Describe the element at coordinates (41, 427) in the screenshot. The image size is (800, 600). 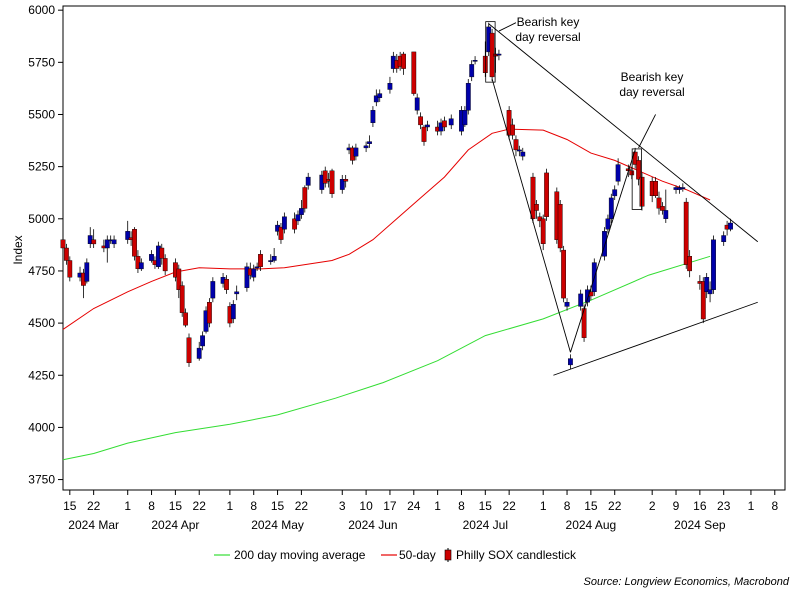
I see `y-tick-label: 4000` at that location.